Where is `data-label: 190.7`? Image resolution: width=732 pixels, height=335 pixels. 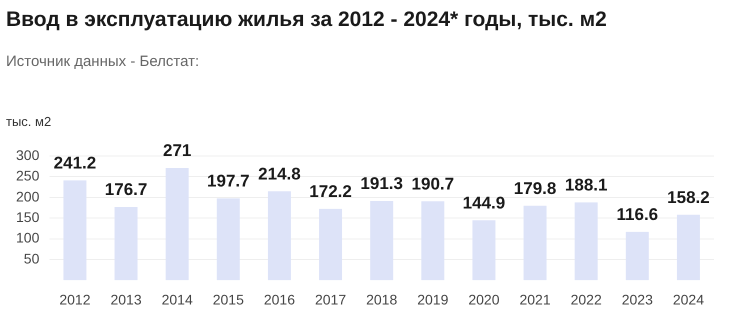 data-label: 190.7 is located at coordinates (433, 184).